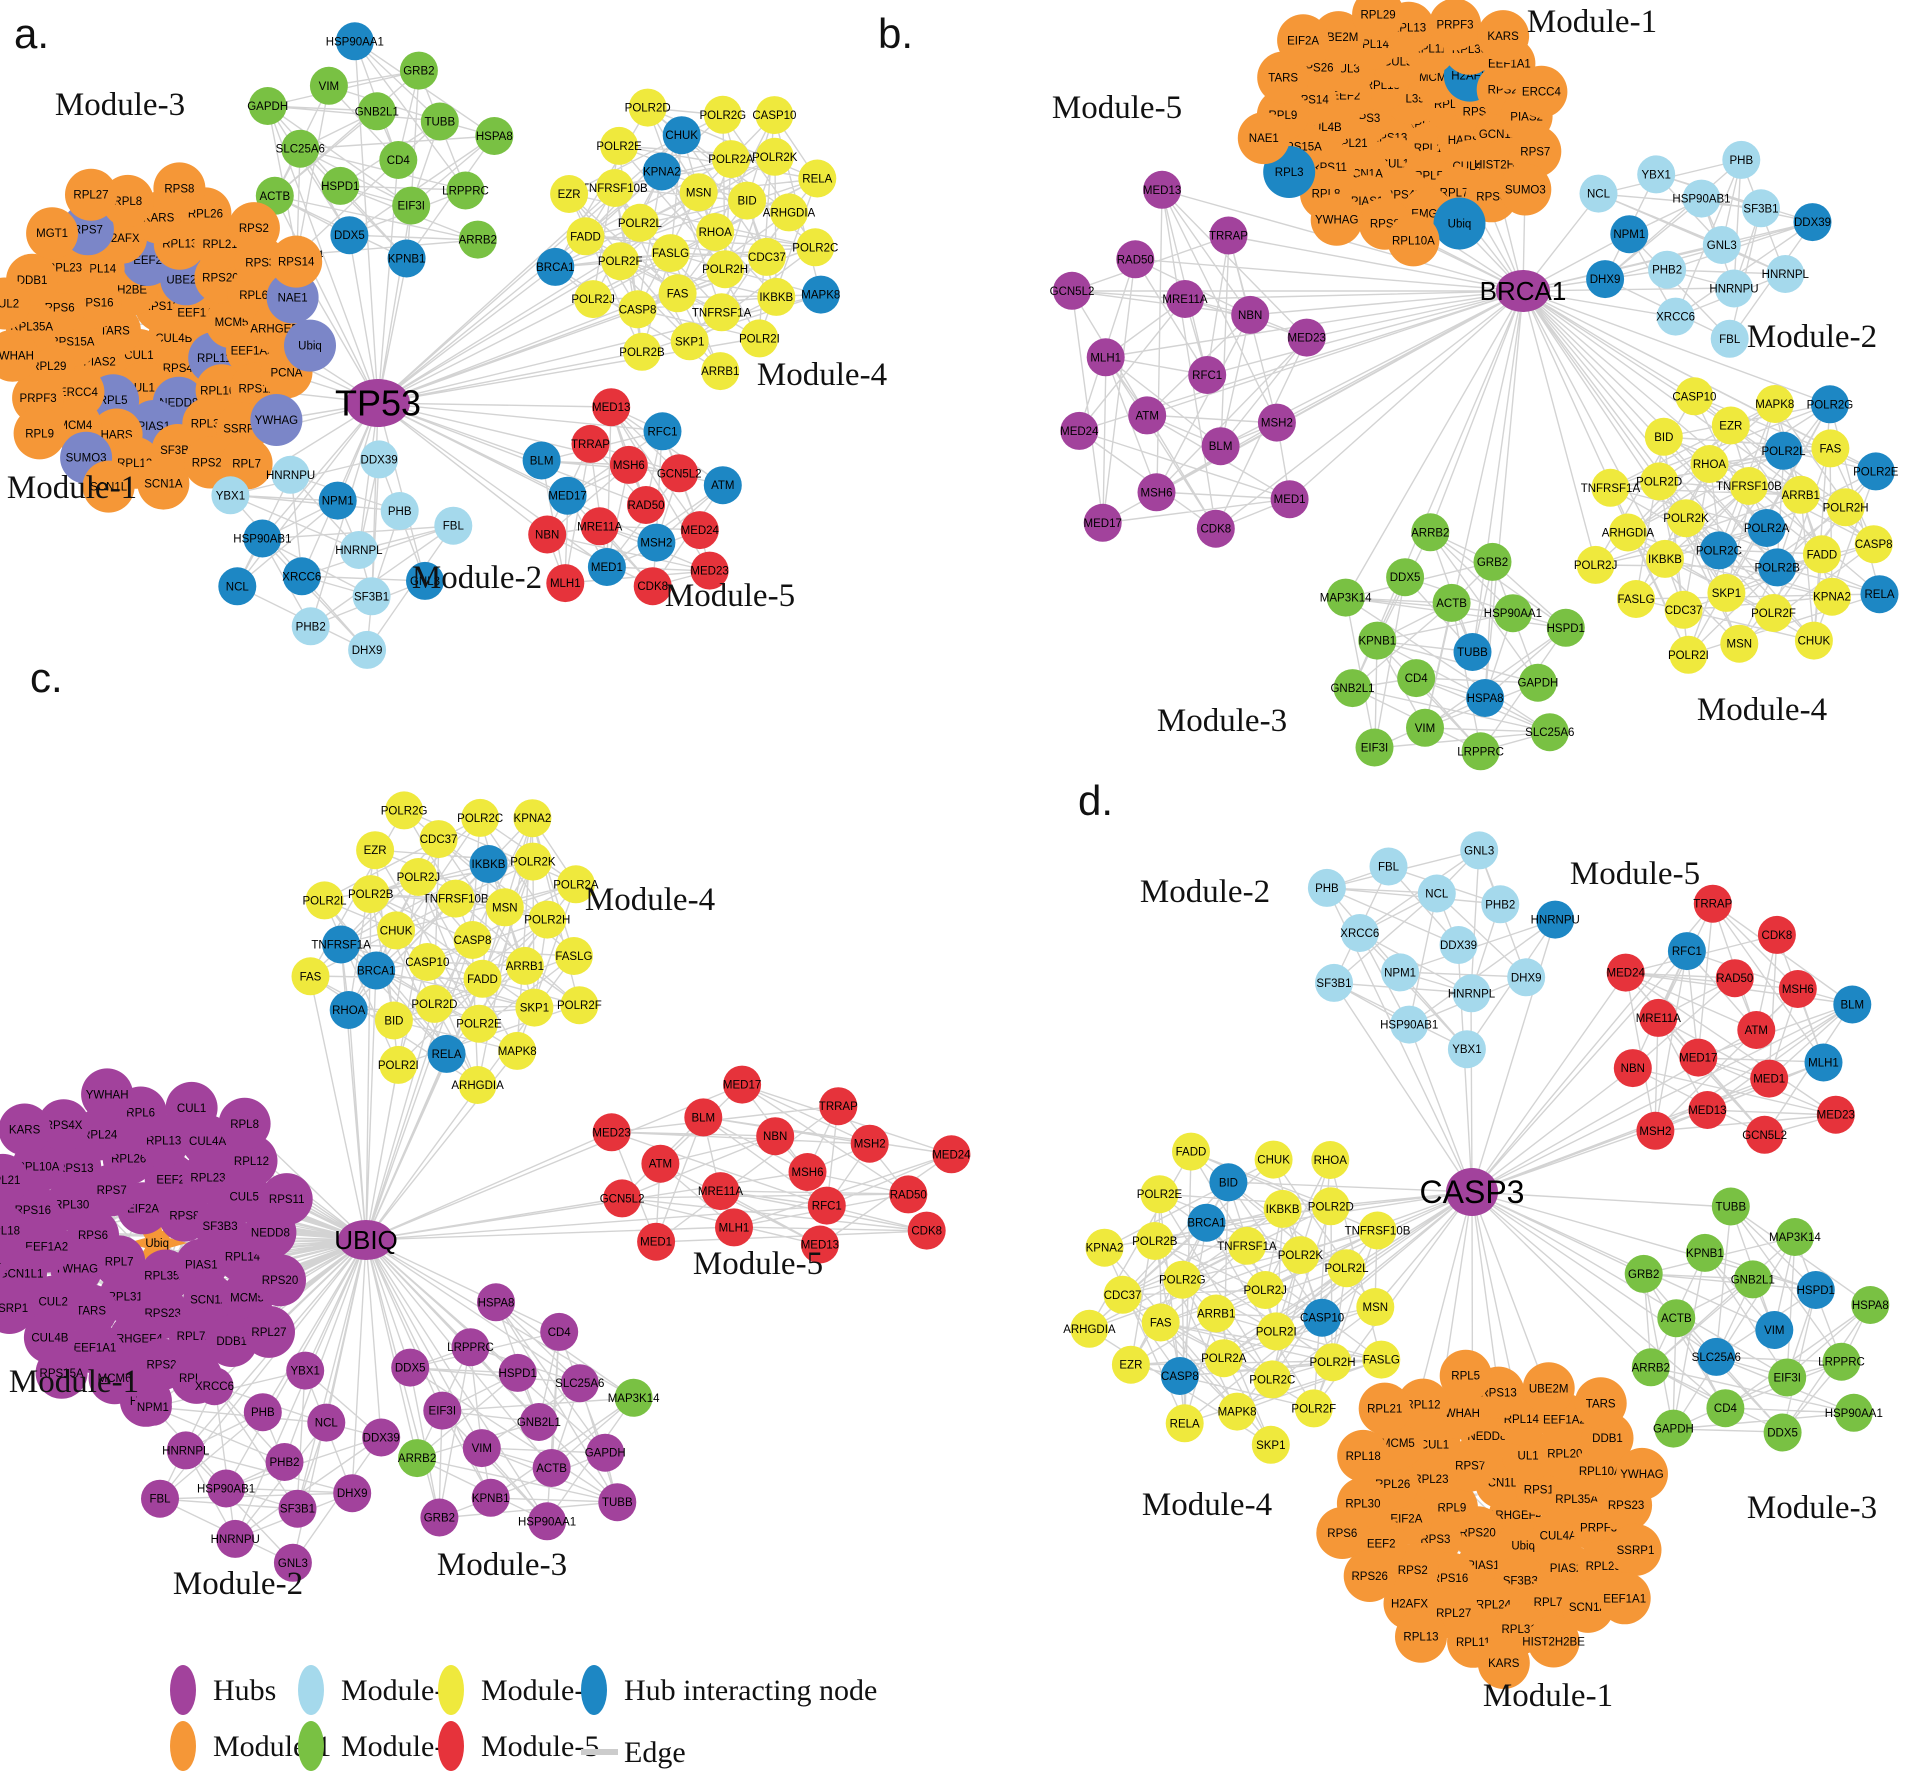  What do you see at coordinates (163, 483) in the screenshot?
I see `node-SCN1A` at bounding box center [163, 483].